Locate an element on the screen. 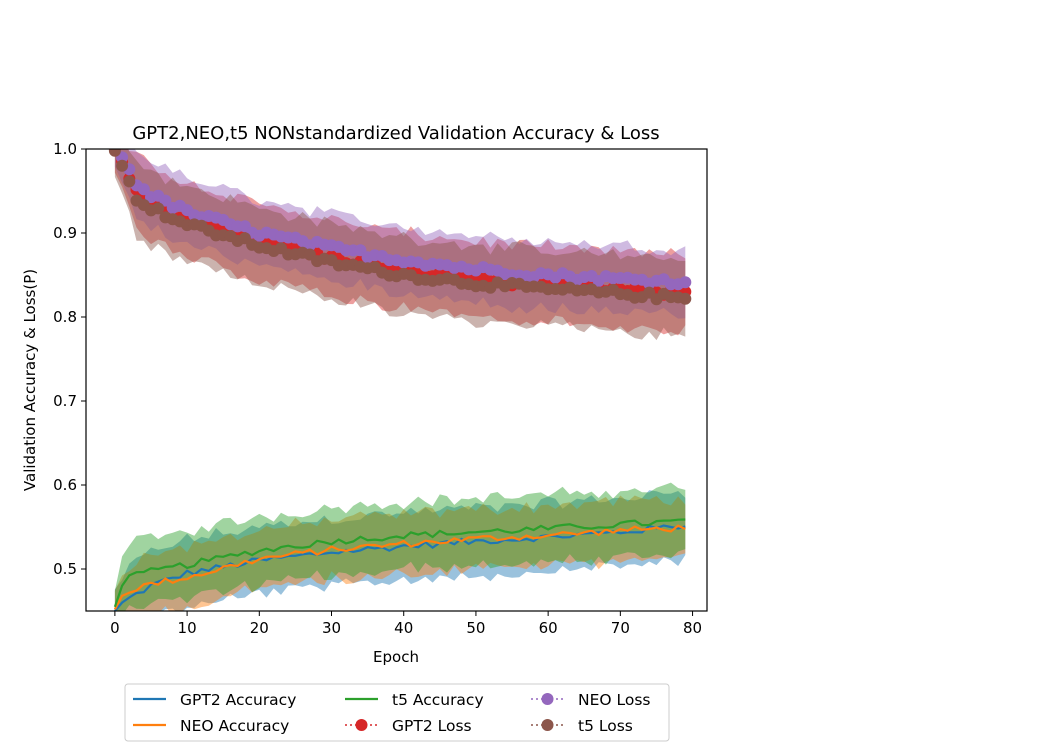  legend-entry-gpt2-loss: GPT2 Loss is located at coordinates (408, 726).